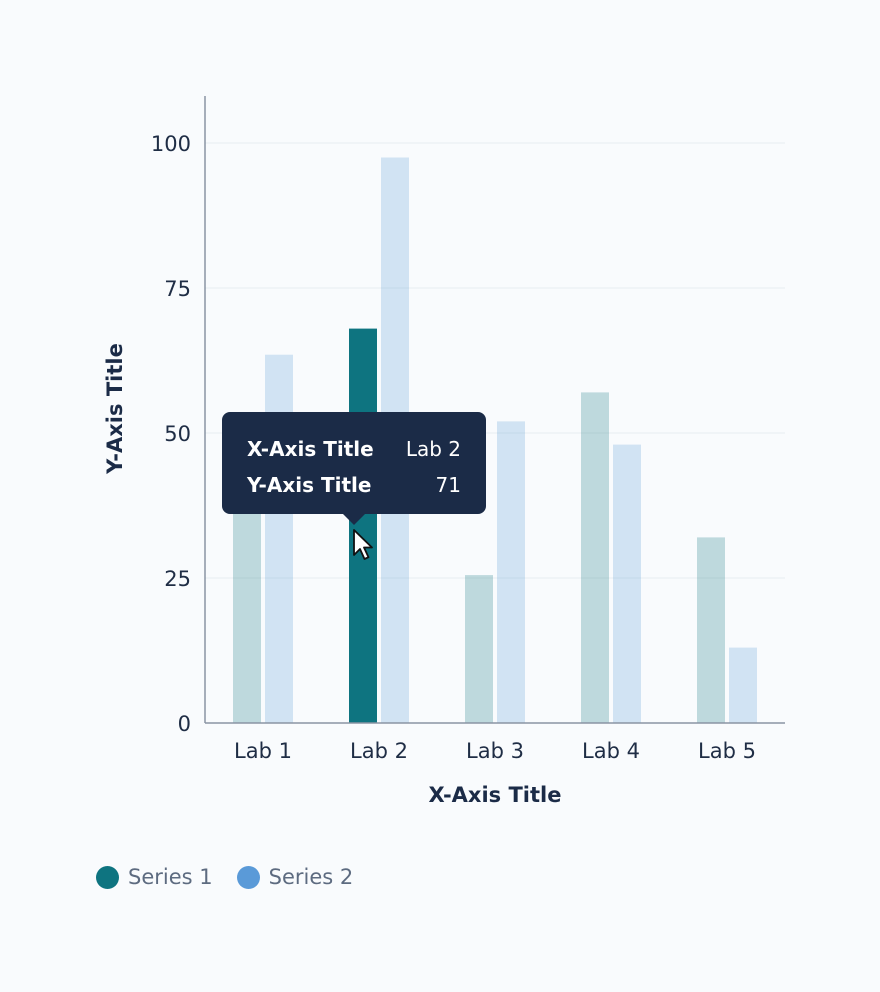 This screenshot has height=992, width=880. Describe the element at coordinates (448, 485) in the screenshot. I see `tooltip-y-value: 71` at that location.